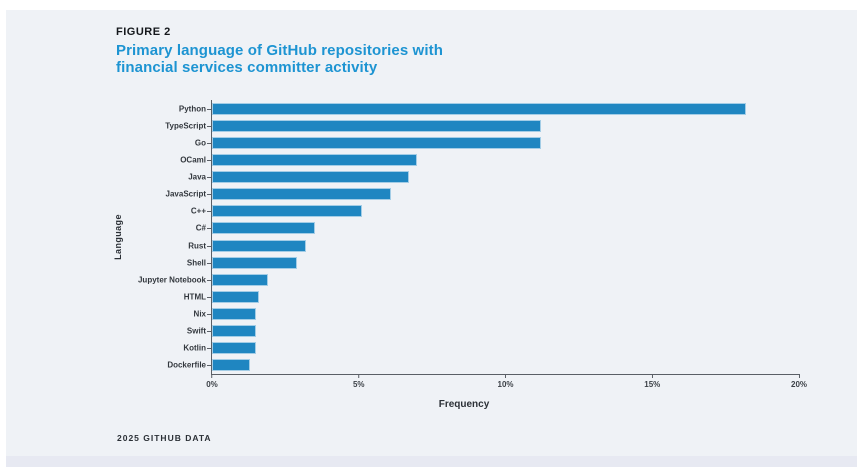 The height and width of the screenshot is (467, 864). Describe the element at coordinates (483, 365) in the screenshot. I see `bar-row: Dockerfile` at that location.